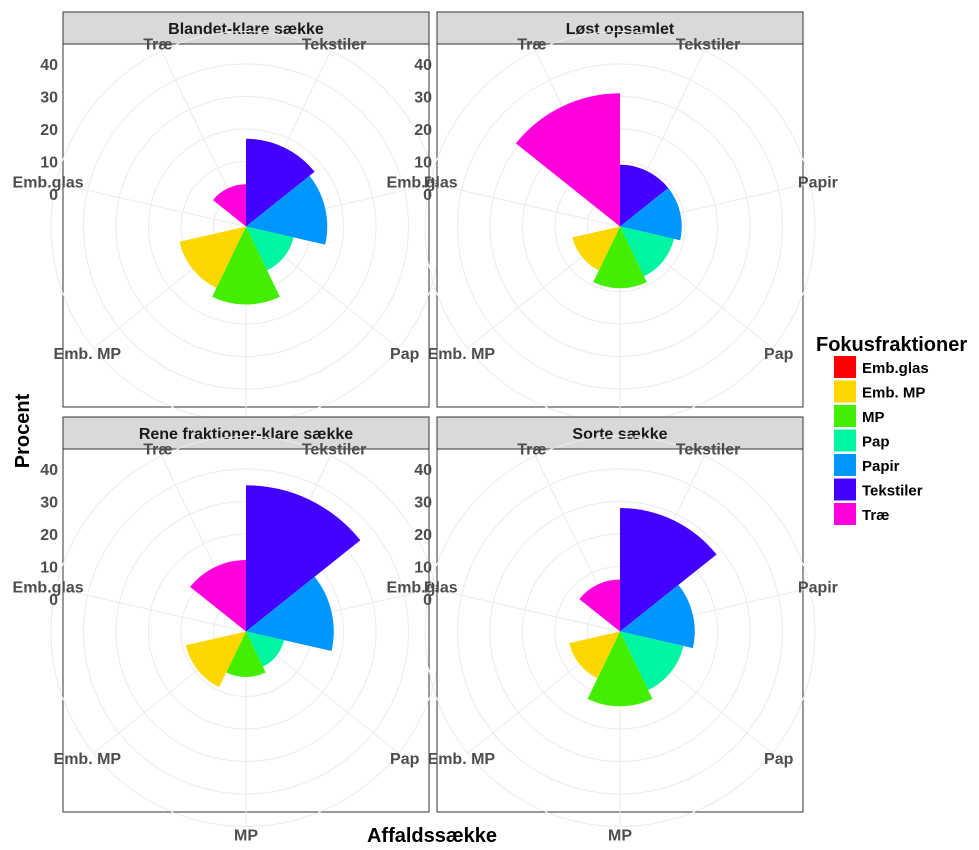 The width and height of the screenshot is (979, 850). Describe the element at coordinates (246, 434) in the screenshot. I see `facet-title: Rene fraktioner-klare sække` at that location.